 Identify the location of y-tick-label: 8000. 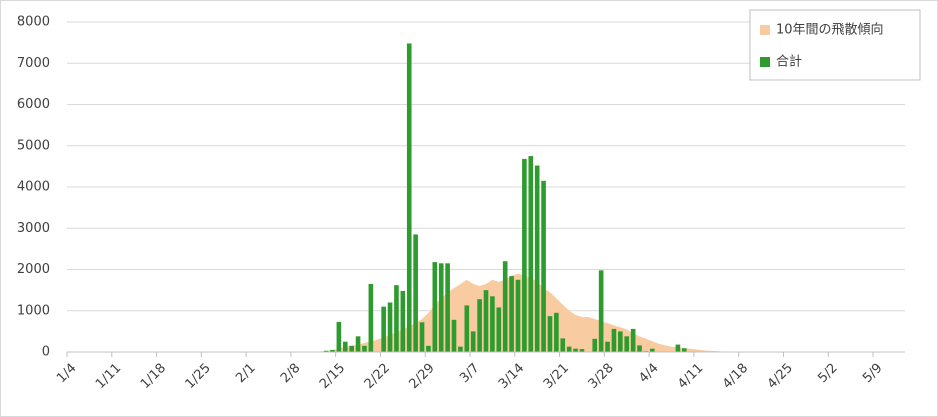
(33, 22).